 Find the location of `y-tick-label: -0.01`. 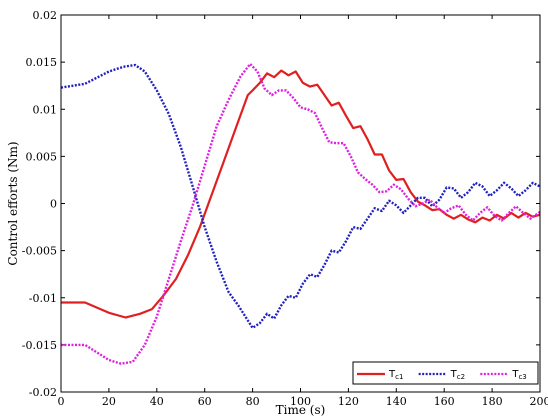

y-tick-label: -0.01 is located at coordinates (43, 298).